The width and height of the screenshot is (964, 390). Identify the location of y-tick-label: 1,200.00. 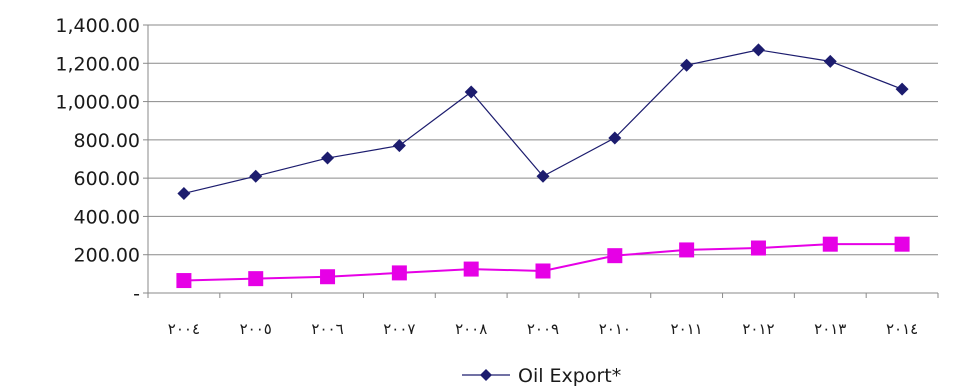
(97, 64).